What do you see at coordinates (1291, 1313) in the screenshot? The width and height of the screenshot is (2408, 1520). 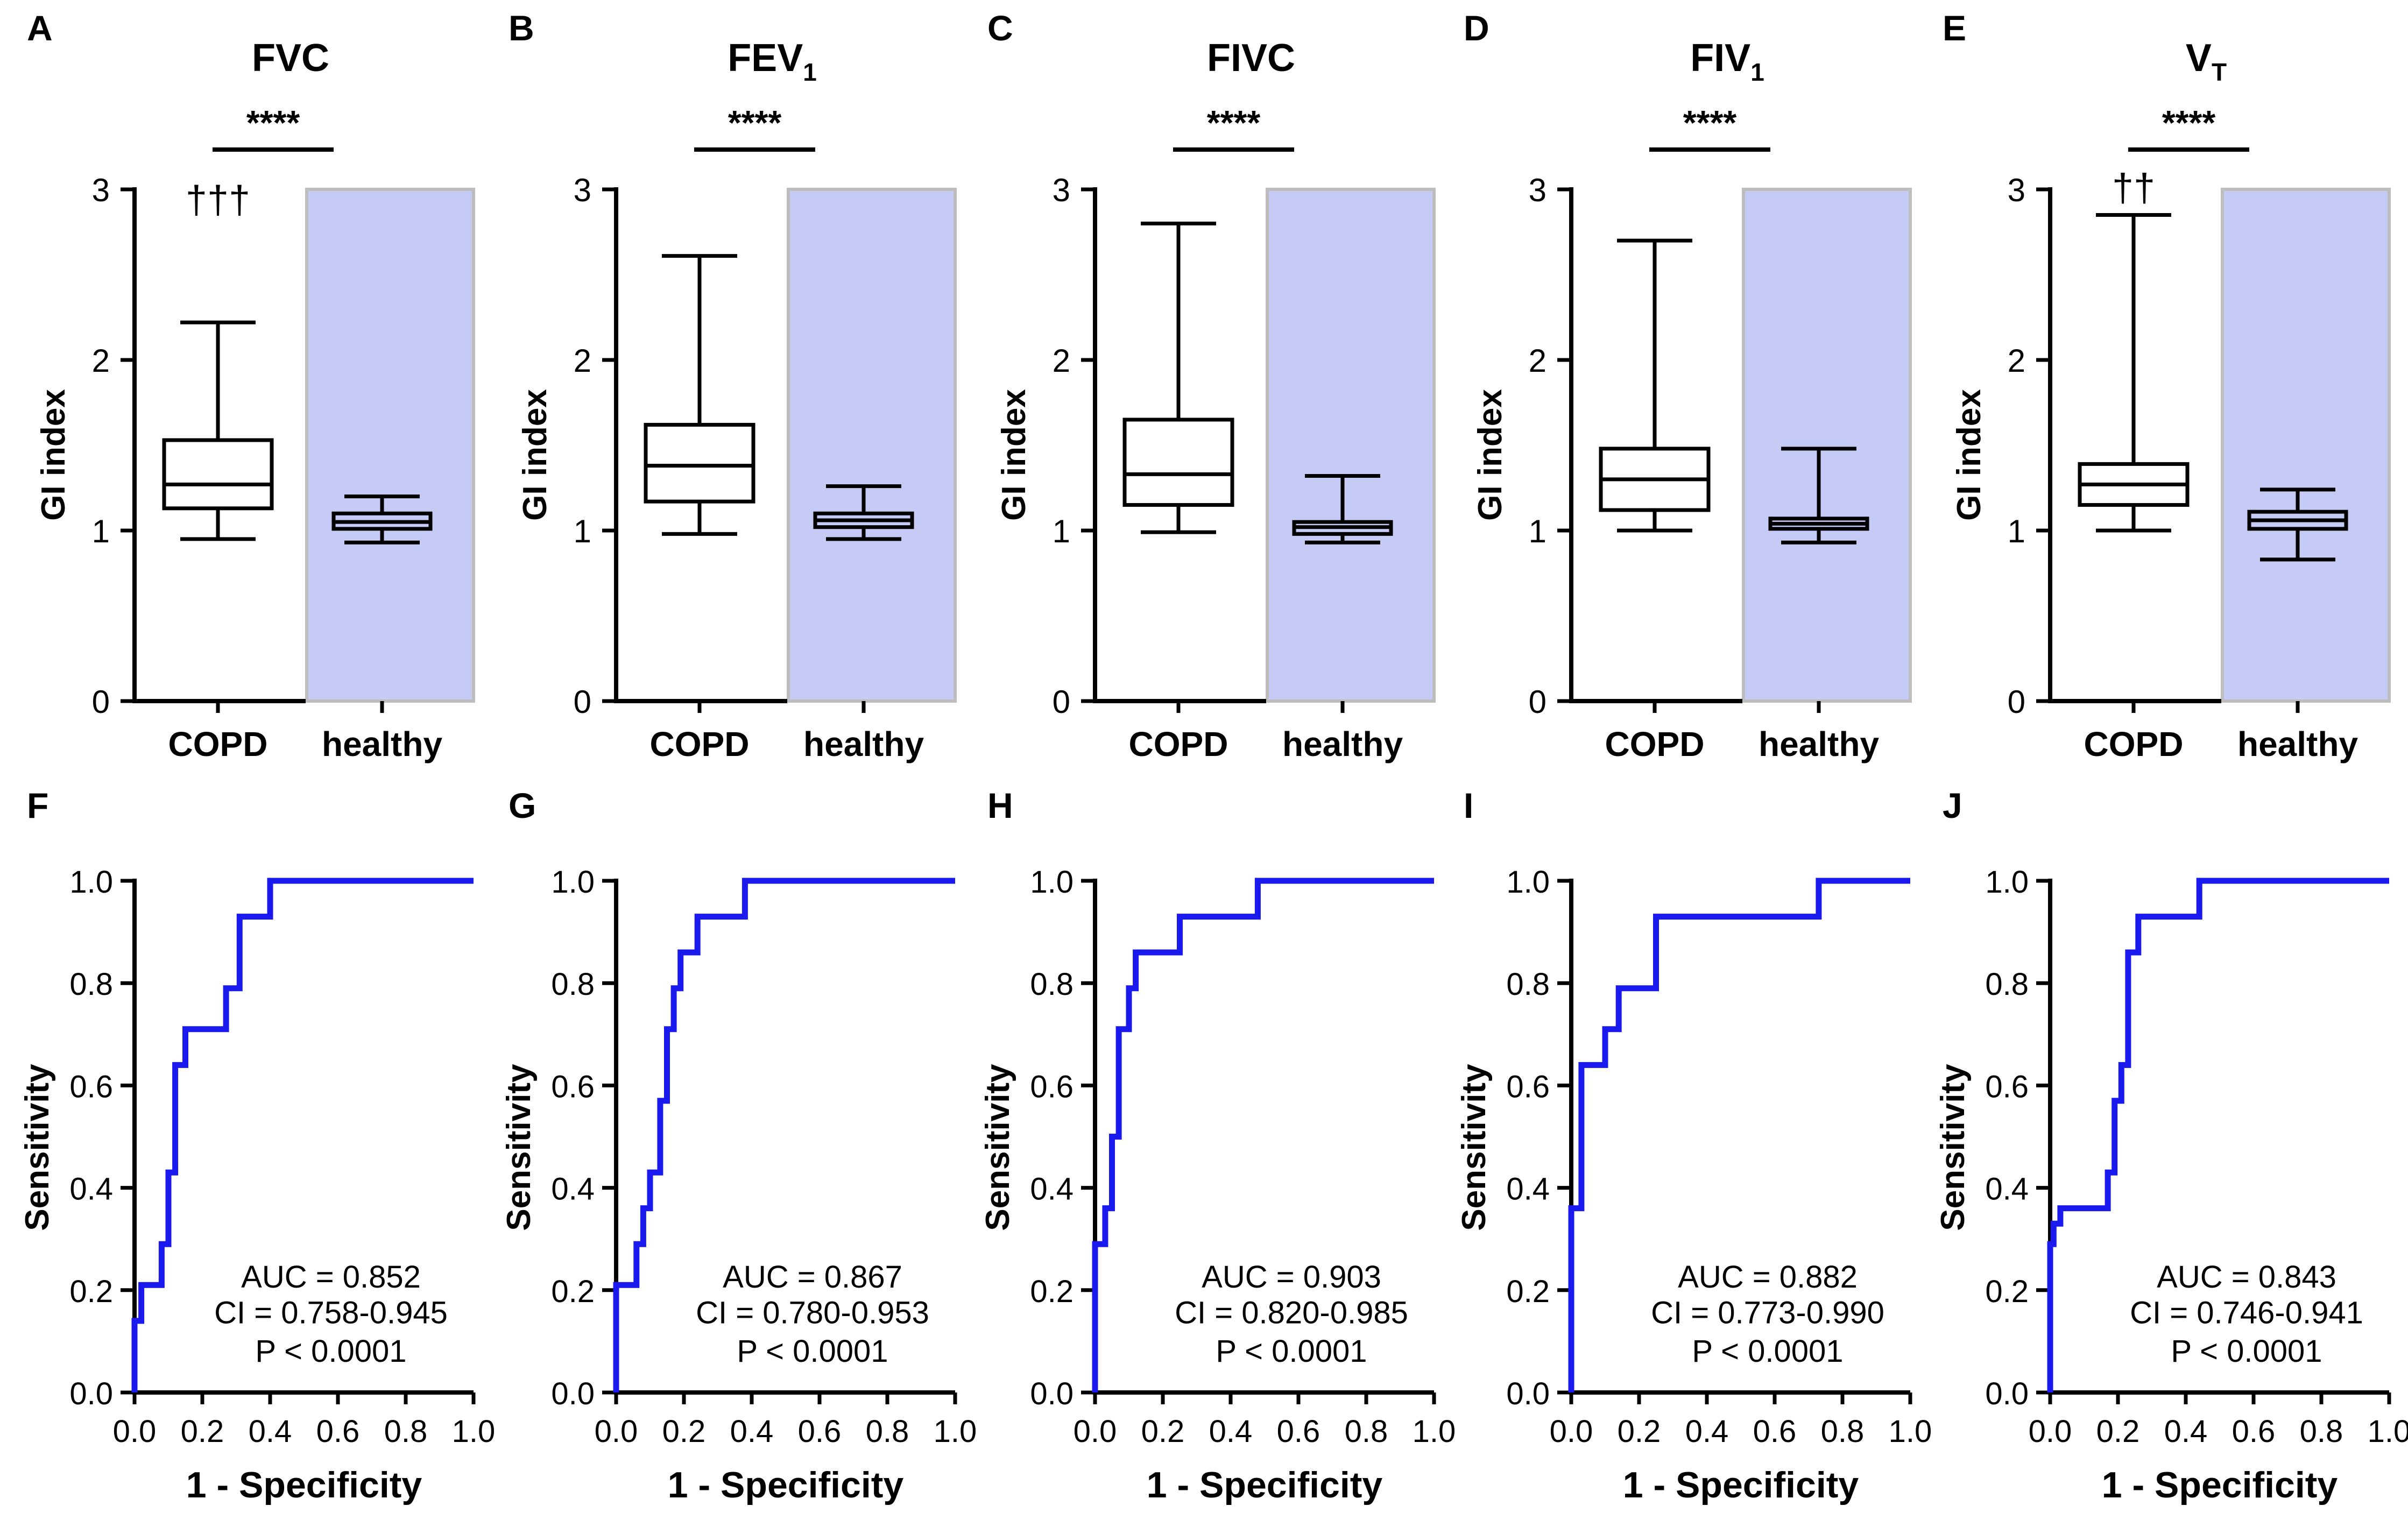 I see `ci-text: CI = 0.820-0.985` at bounding box center [1291, 1313].